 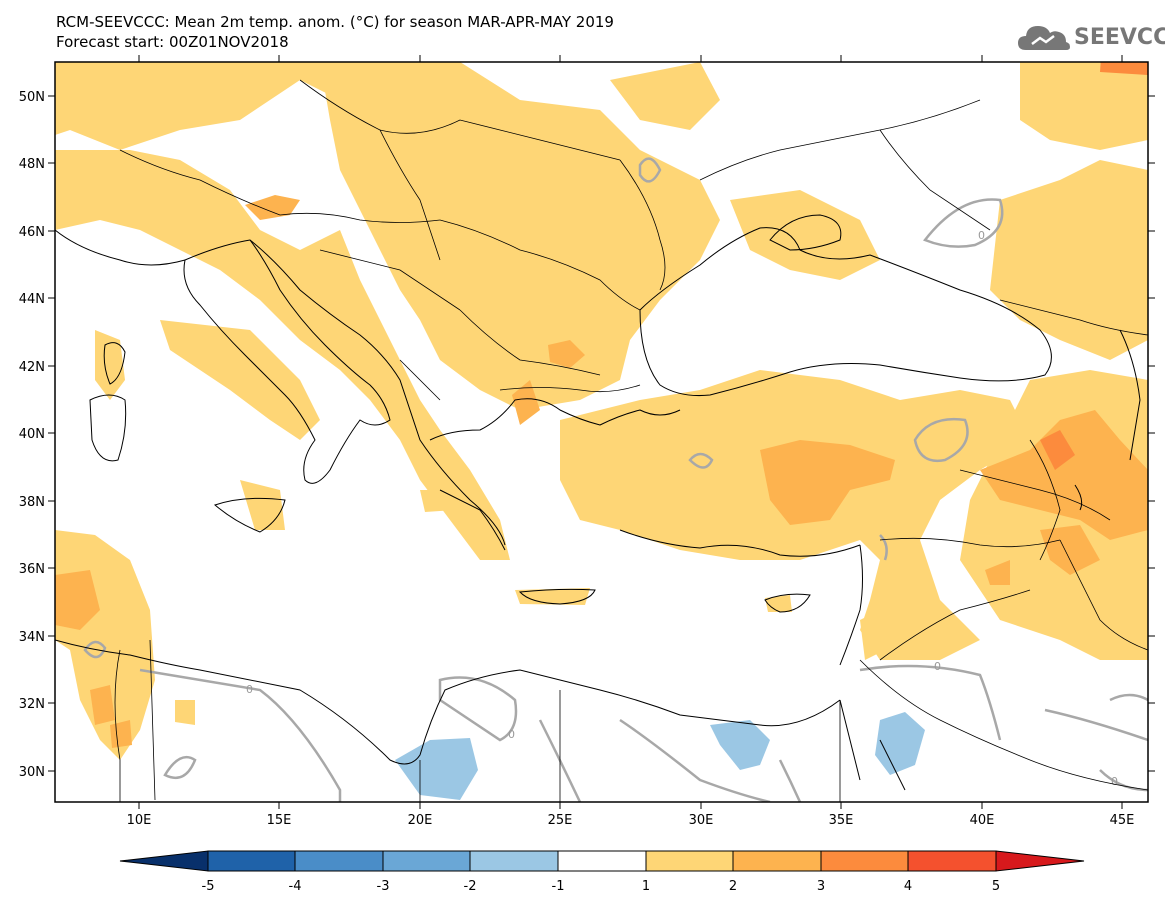 What do you see at coordinates (32, 772) in the screenshot?
I see `lat-label: 30N` at bounding box center [32, 772].